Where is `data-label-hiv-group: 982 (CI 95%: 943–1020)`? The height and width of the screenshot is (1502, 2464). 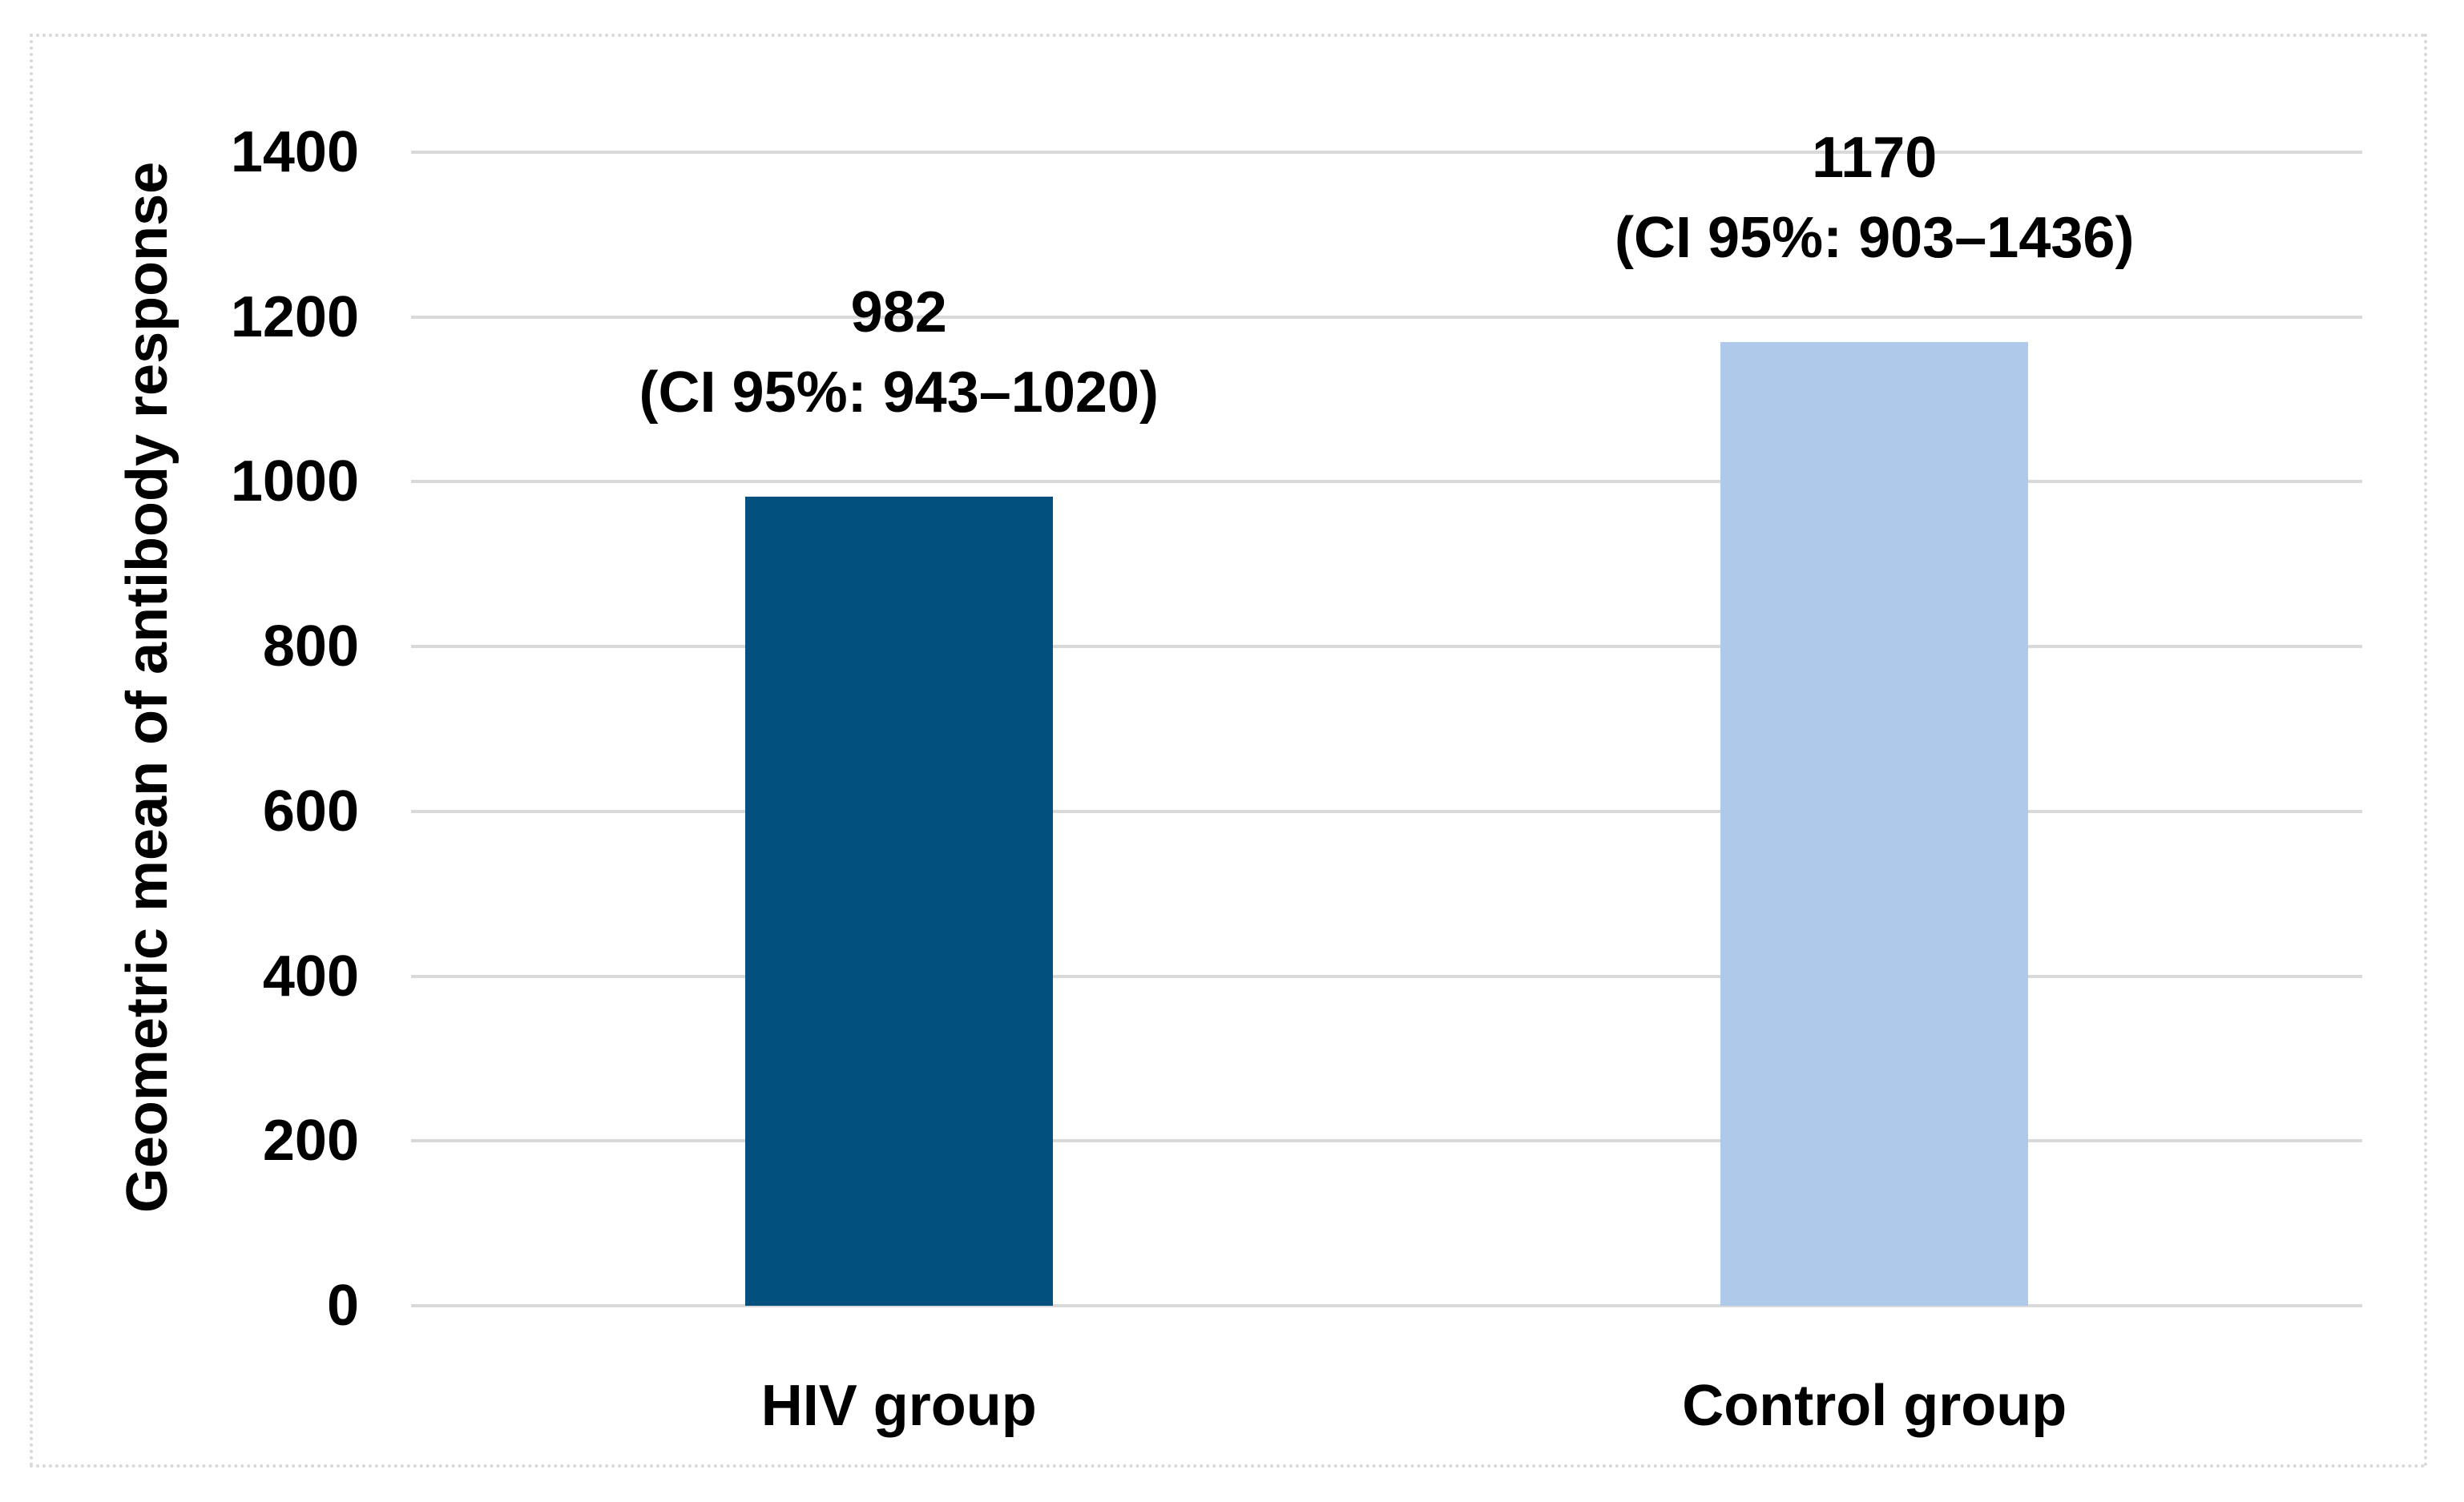
data-label-hiv-group: 982 (CI 95%: 943–1020) is located at coordinates (899, 353).